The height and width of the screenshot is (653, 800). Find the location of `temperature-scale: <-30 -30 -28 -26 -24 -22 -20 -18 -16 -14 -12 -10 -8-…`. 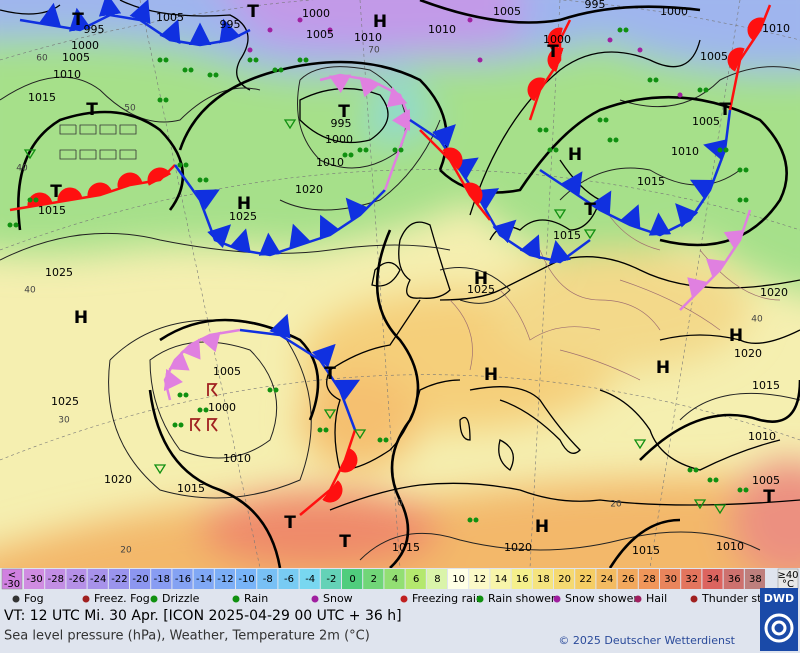

temperature-scale: <-30 -30 -28 -26 -24 -22 -20 -18 -16 -14 -12 -10 -8-… is located at coordinates (400, 579).